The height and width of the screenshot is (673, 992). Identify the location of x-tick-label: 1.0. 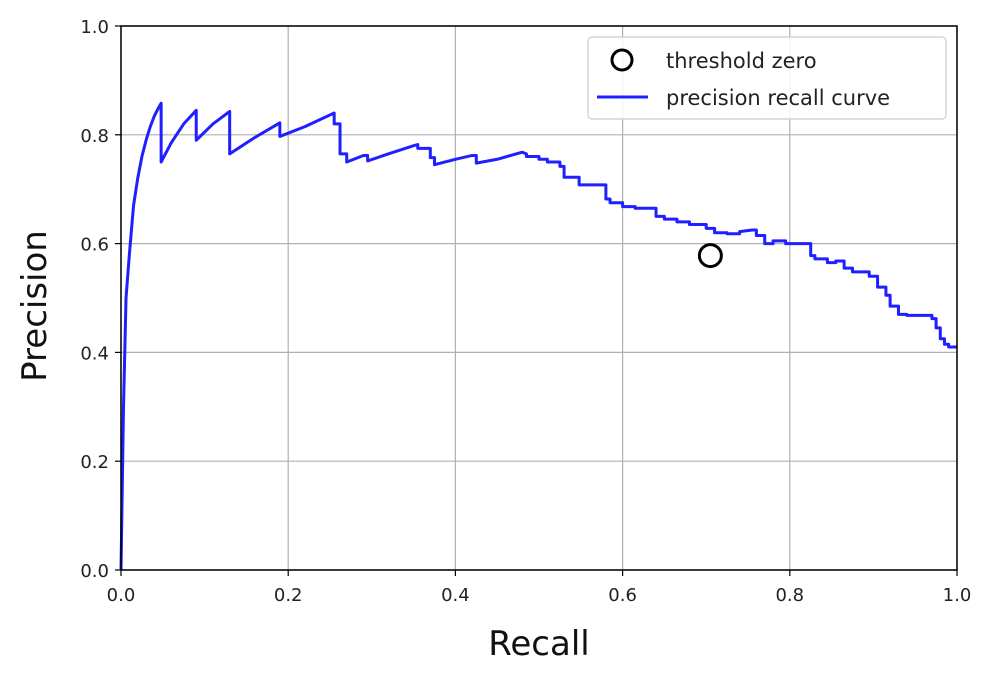
(957, 595).